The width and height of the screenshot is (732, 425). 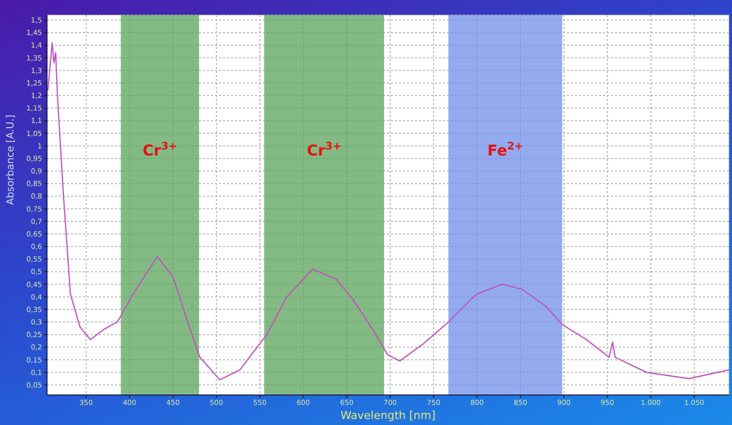 What do you see at coordinates (388, 415) in the screenshot?
I see `x-axis-title: Wavelength [nm]` at bounding box center [388, 415].